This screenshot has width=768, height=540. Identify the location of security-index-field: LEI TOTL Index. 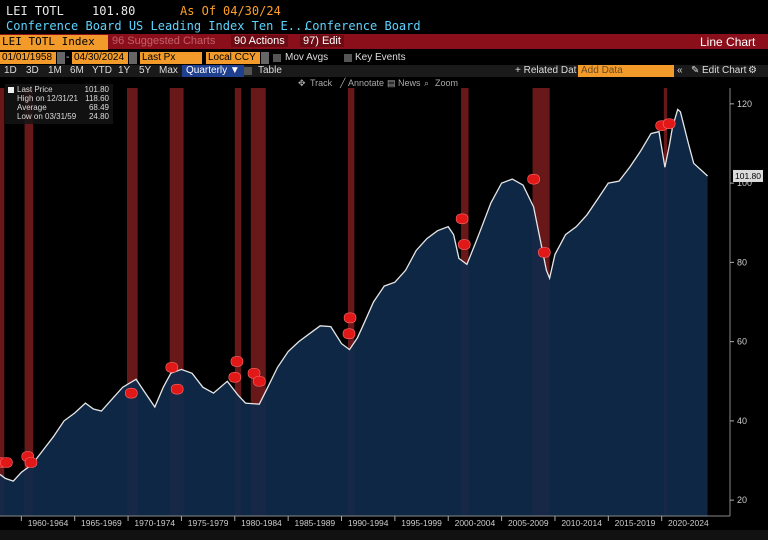
(54, 42).